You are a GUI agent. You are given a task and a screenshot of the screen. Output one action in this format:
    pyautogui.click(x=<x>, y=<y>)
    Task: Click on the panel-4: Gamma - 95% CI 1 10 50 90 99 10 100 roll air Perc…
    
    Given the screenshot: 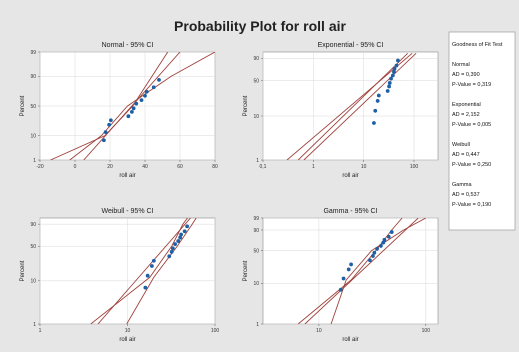 What is the action you would take?
    pyautogui.click(x=341, y=275)
    